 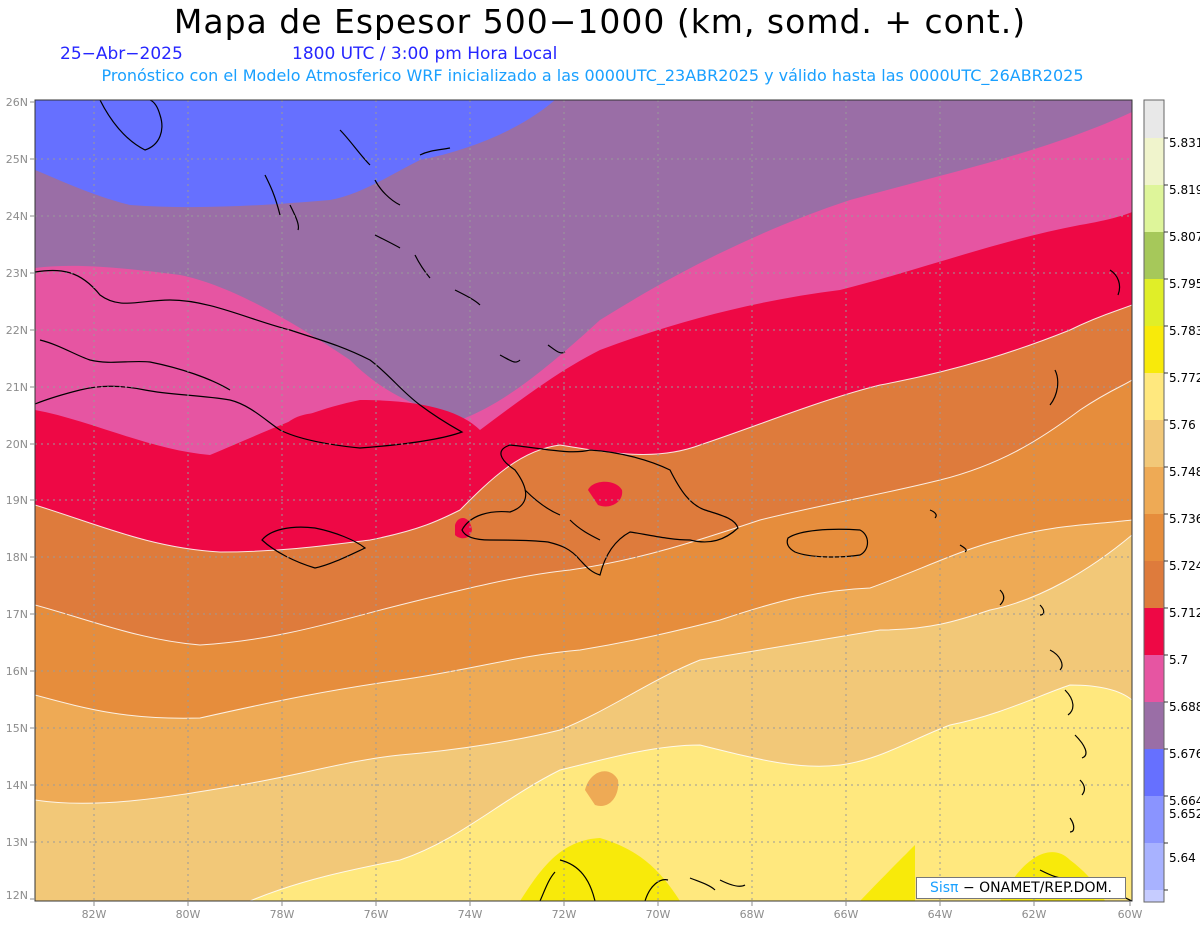 I want to click on lat-label-19n: 19N, so click(x=17, y=500).